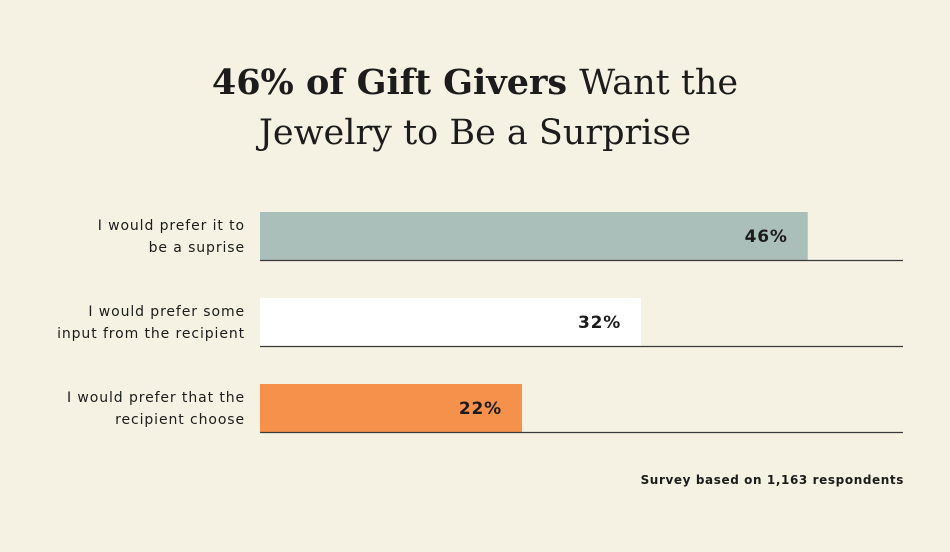 Image resolution: width=950 pixels, height=552 pixels. Describe the element at coordinates (197, 248) in the screenshot. I see `category-label-1-line-2: be a suprise` at that location.